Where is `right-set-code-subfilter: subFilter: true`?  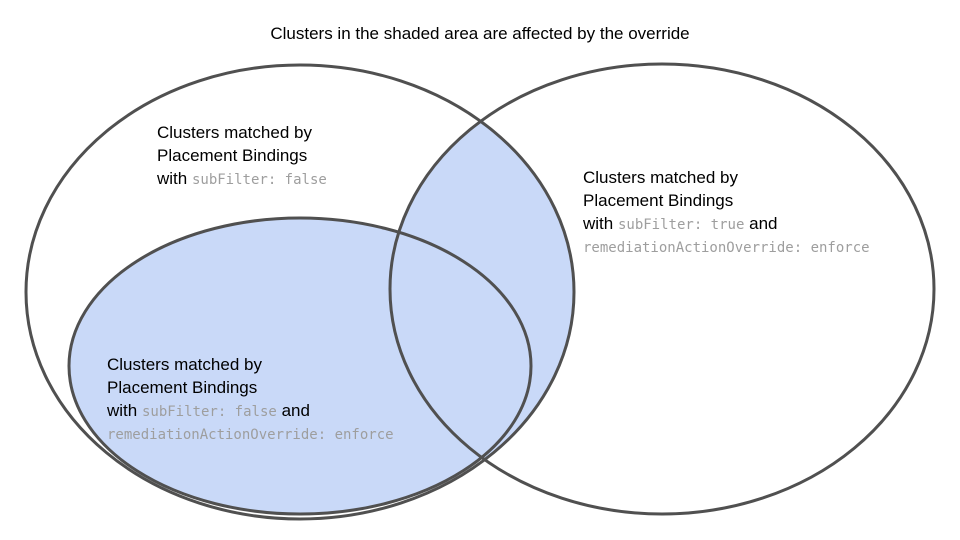 right-set-code-subfilter: subFilter: true is located at coordinates (681, 225).